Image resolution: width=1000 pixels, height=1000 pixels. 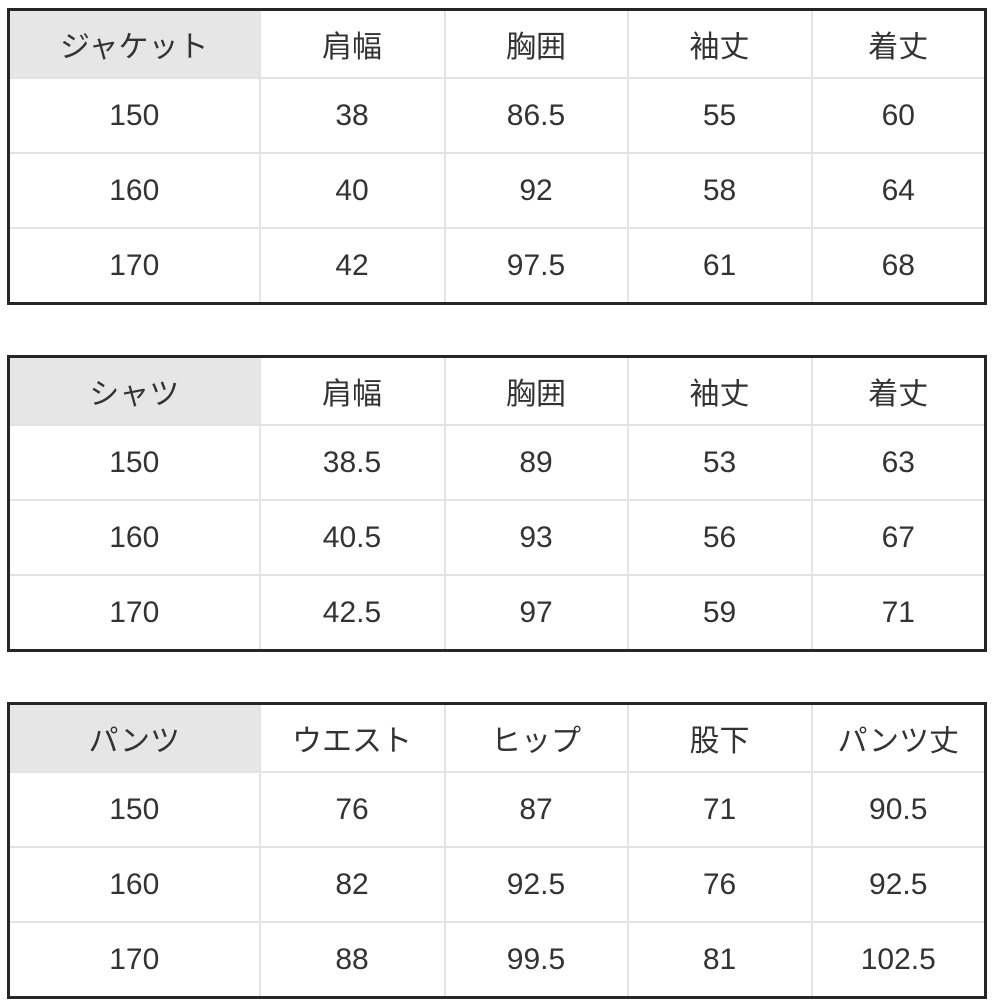 I want to click on value-cell: 55, so click(x=719, y=115).